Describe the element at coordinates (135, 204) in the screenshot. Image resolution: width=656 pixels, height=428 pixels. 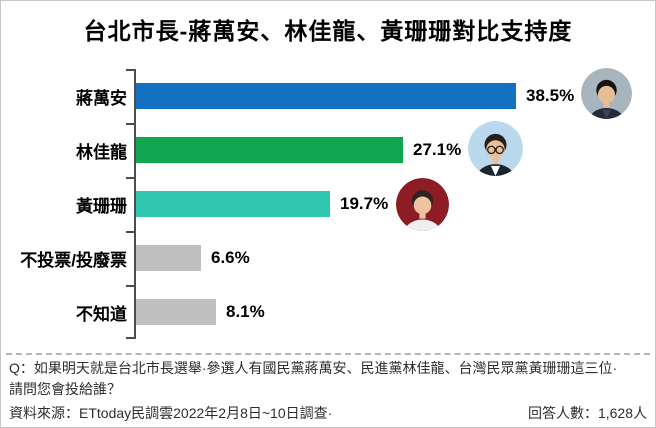
I see `axis-line` at that location.